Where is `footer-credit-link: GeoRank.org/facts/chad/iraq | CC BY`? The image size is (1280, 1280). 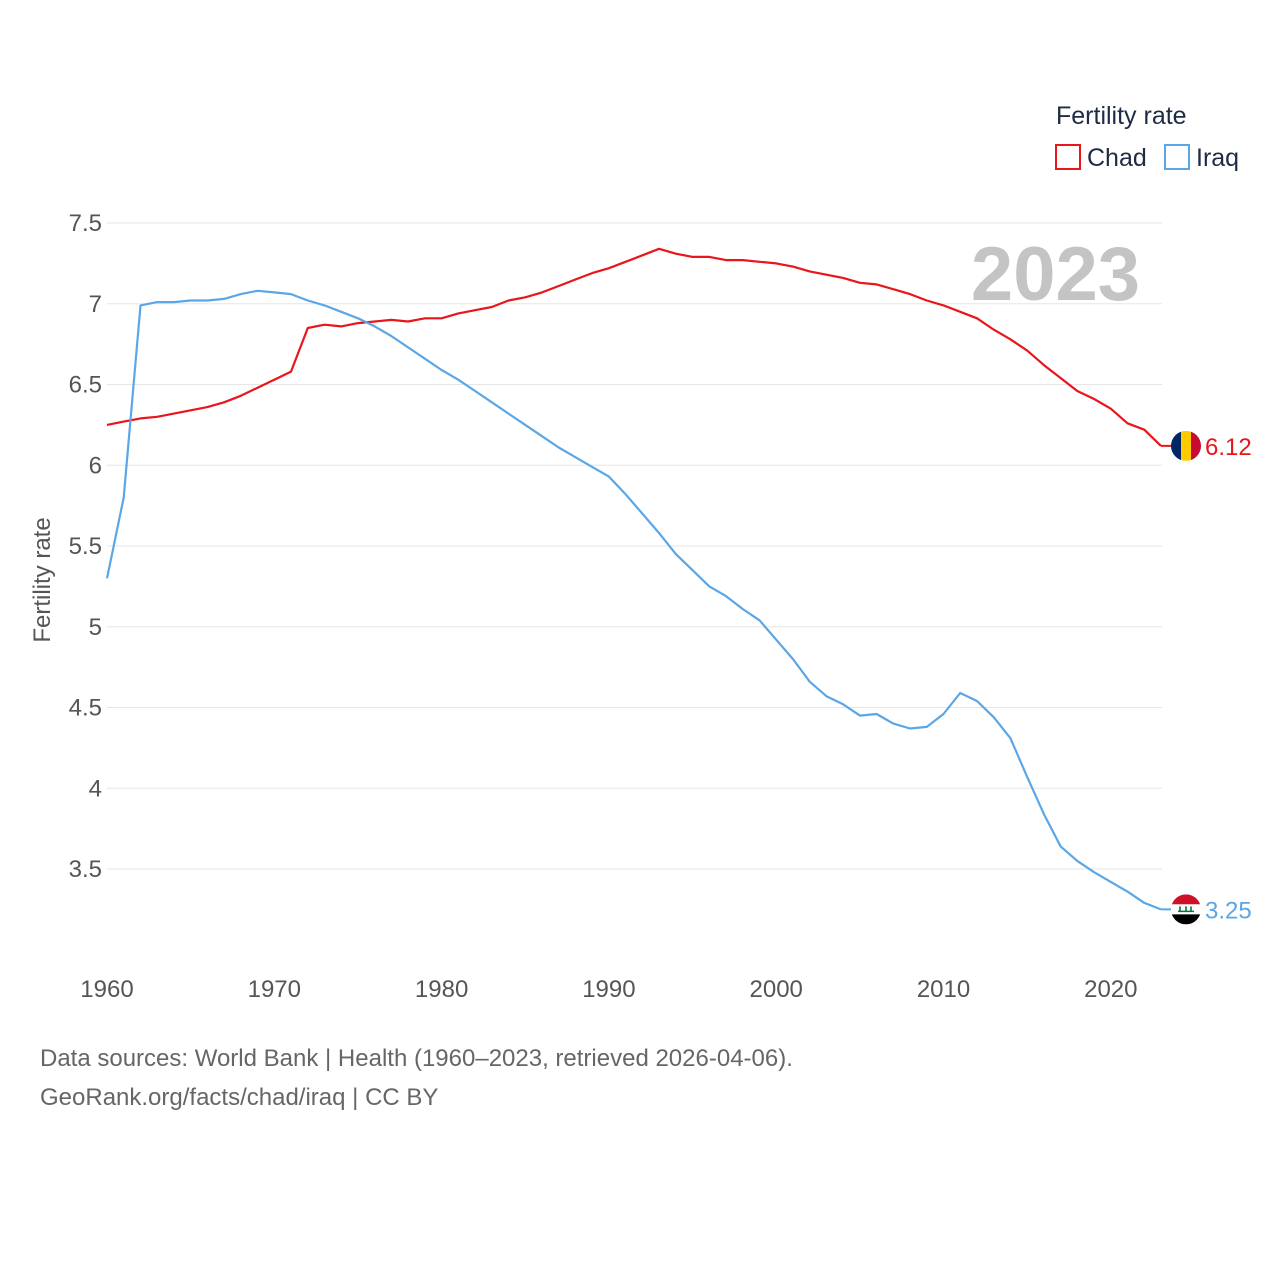 footer-credit-link: GeoRank.org/facts/chad/iraq | CC BY is located at coordinates (239, 1097).